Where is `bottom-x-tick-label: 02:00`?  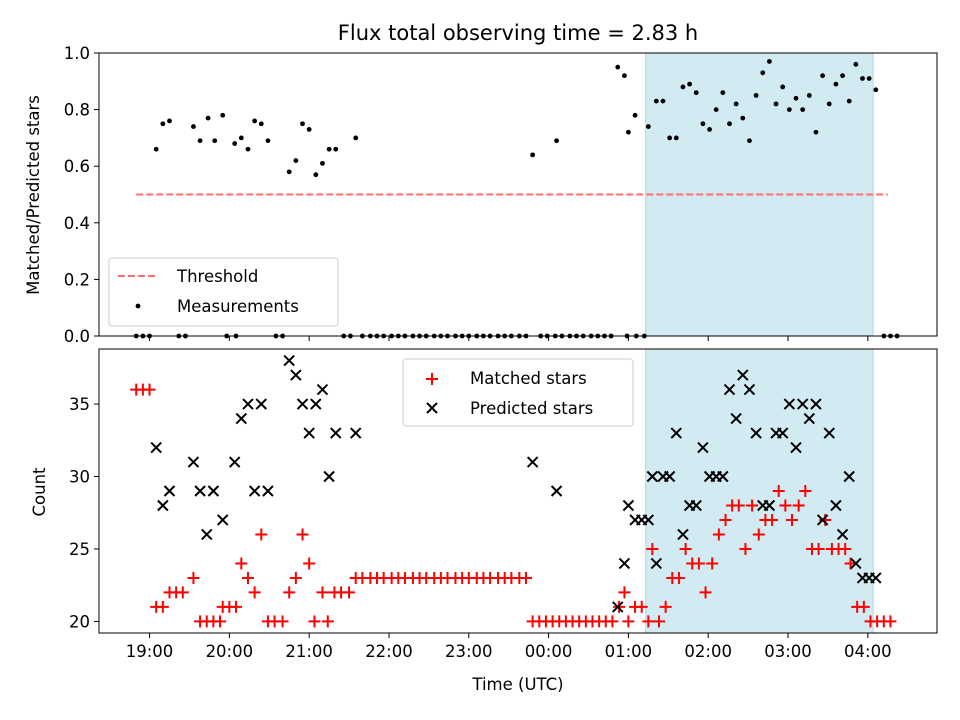
bottom-x-tick-label: 02:00 is located at coordinates (708, 651).